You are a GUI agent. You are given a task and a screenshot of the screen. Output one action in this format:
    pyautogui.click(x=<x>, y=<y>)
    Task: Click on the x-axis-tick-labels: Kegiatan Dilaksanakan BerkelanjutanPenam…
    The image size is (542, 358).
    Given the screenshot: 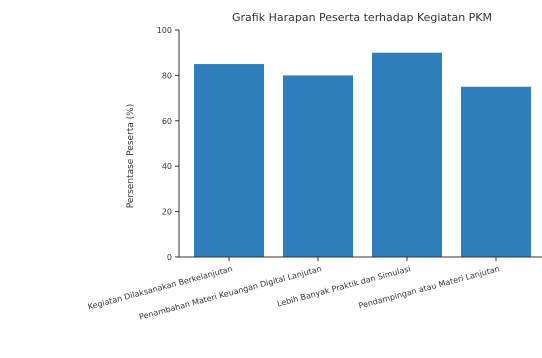 What is the action you would take?
    pyautogui.click(x=294, y=289)
    